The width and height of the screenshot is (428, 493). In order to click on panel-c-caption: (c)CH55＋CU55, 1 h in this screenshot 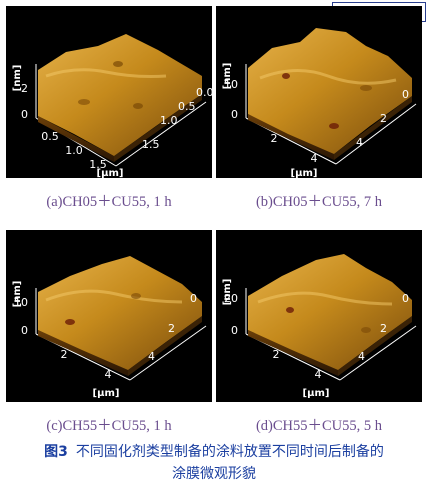, I will do `click(109, 426)`.